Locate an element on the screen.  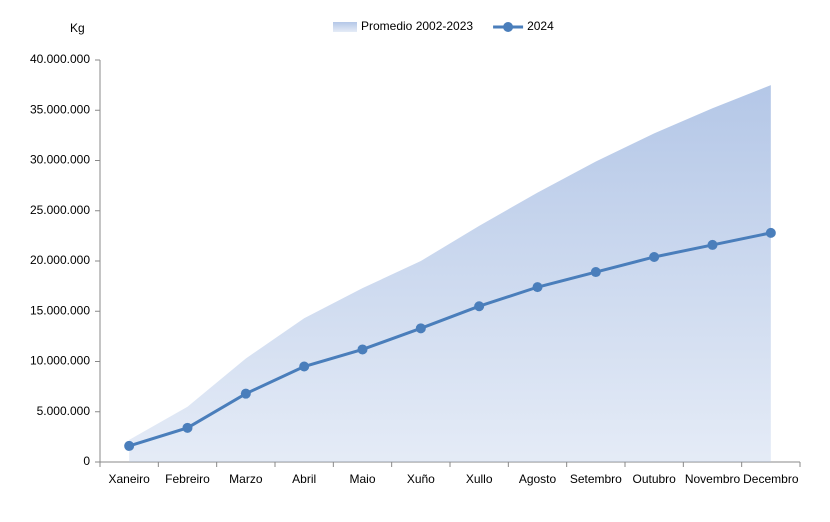
legend-marker is located at coordinates (508, 27).